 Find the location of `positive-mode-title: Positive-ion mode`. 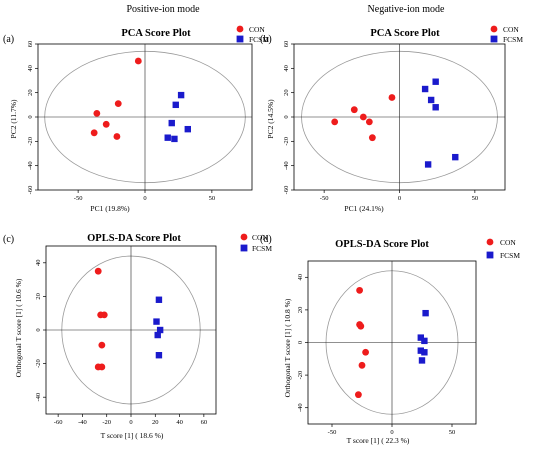

positive-mode-title: Positive-ion mode is located at coordinates (163, 9).